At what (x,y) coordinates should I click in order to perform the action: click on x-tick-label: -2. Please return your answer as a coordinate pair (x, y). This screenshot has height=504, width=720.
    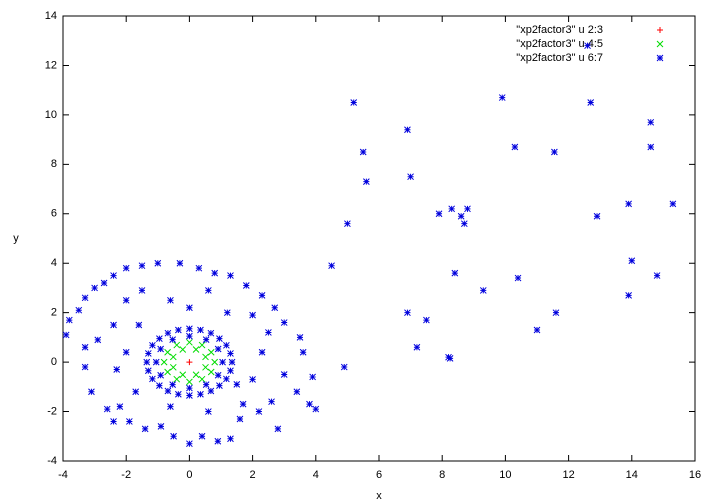
    Looking at the image, I should click on (126, 475).